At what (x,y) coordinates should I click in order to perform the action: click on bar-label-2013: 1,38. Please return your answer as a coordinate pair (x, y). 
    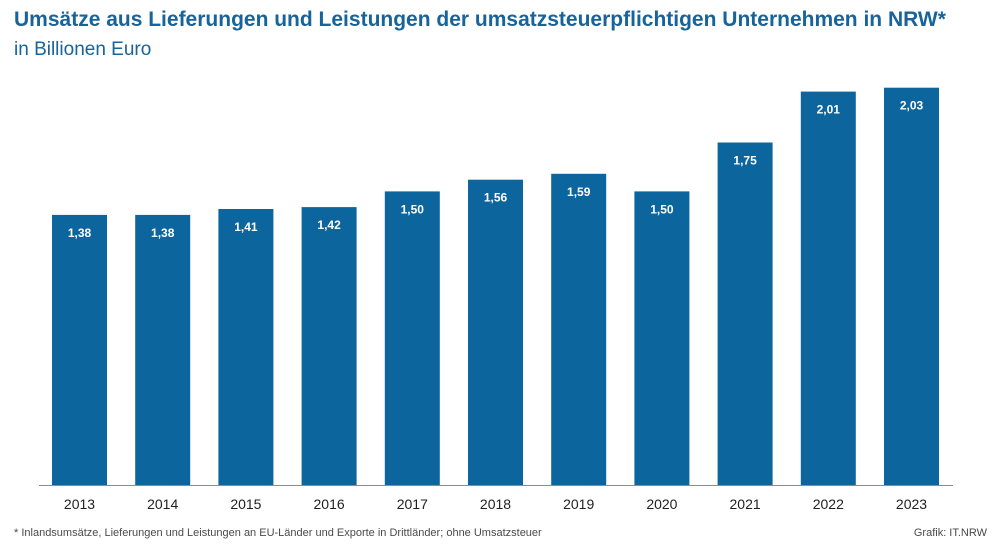
    Looking at the image, I should click on (80, 233).